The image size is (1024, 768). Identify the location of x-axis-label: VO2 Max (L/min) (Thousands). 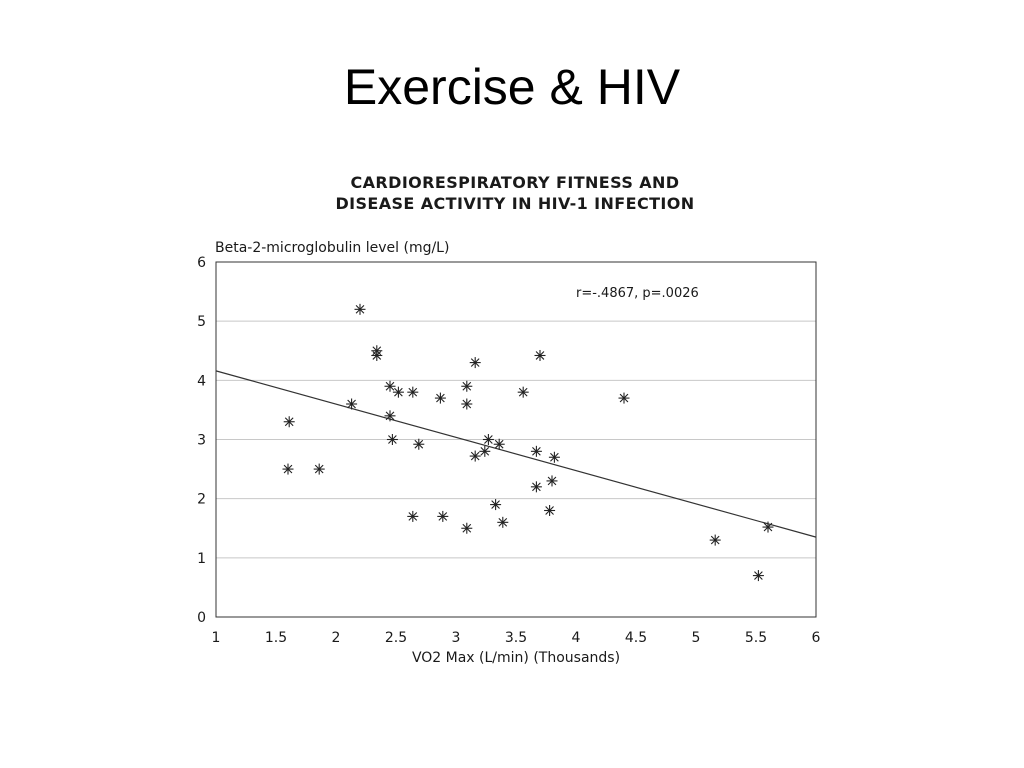
(516, 658).